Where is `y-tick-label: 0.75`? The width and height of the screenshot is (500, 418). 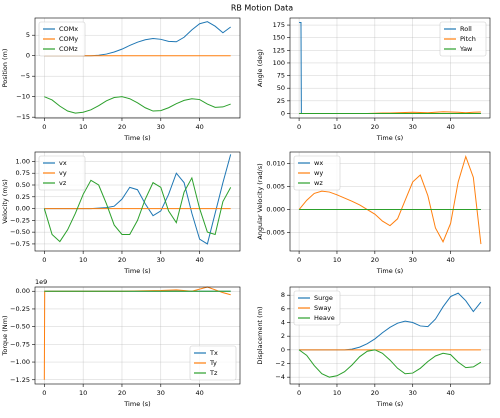 y-tick-label: 0.75 is located at coordinates (23, 173).